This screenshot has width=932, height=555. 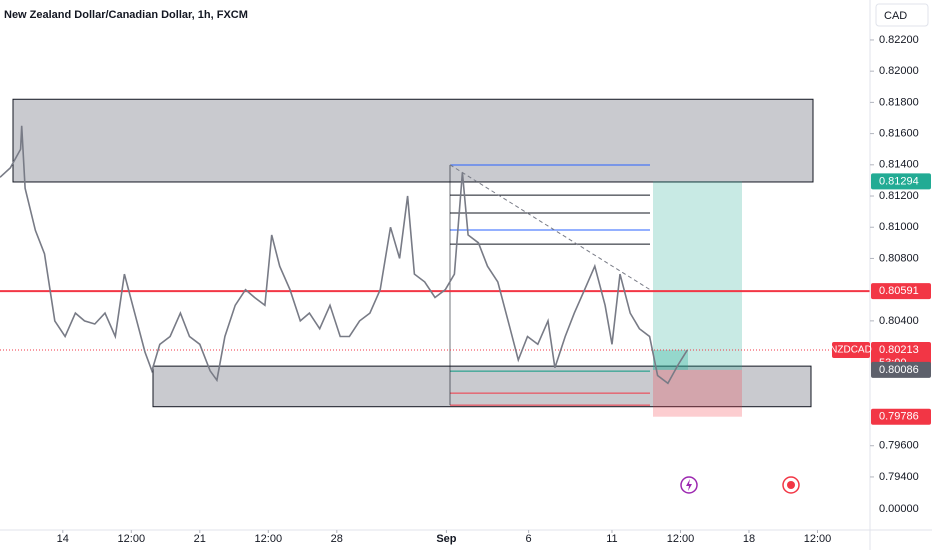 What do you see at coordinates (899, 446) in the screenshot?
I see `y-tick-label: 0.79600` at bounding box center [899, 446].